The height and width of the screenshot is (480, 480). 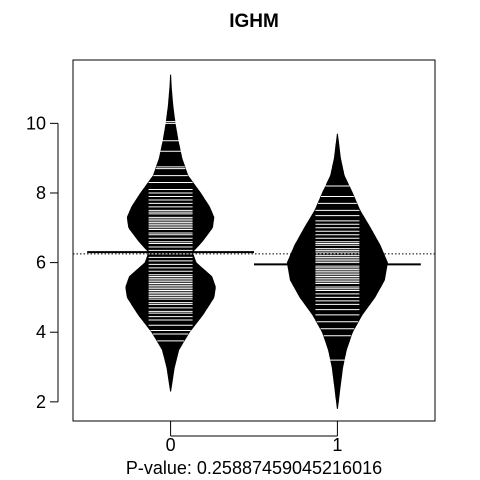 I want to click on x-tick-label: 1, so click(x=337, y=445).